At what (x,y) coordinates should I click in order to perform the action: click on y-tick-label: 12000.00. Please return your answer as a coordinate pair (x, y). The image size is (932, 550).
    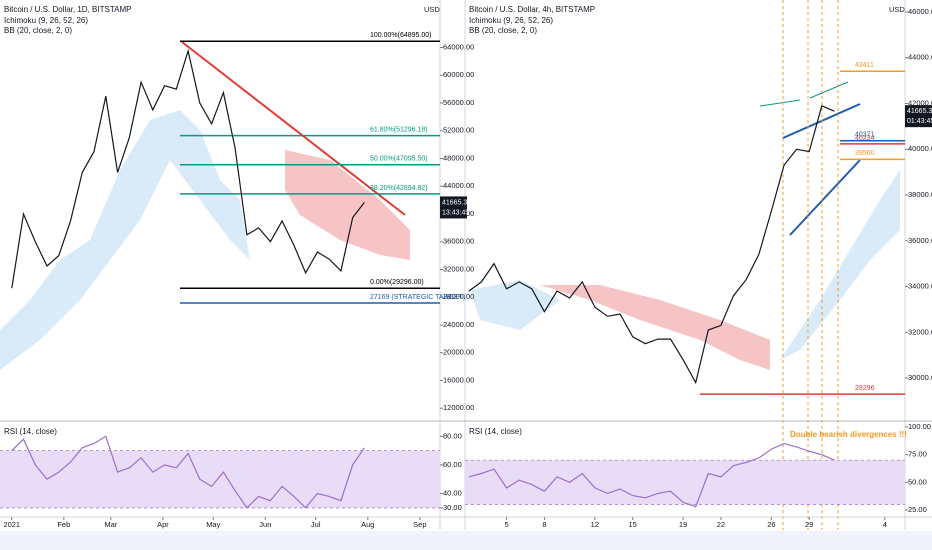
    Looking at the image, I should click on (458, 407).